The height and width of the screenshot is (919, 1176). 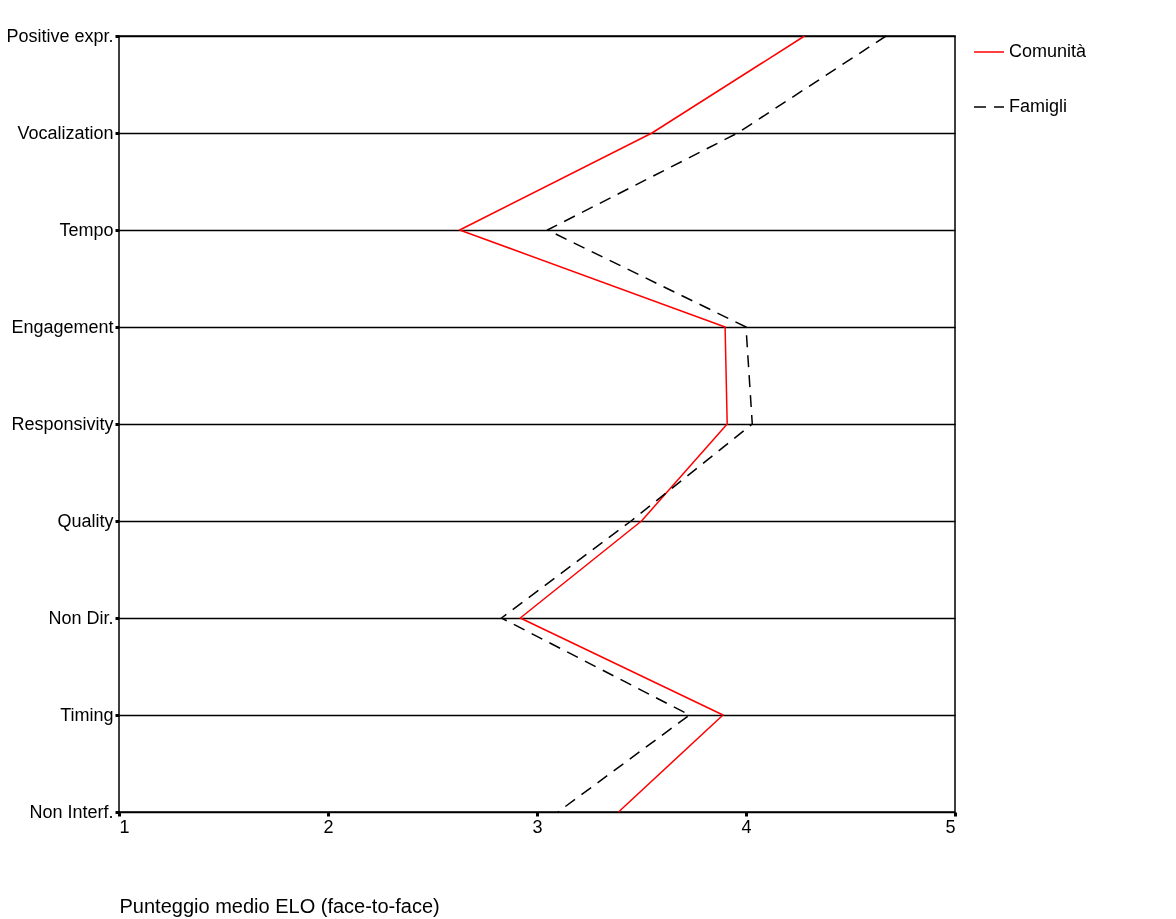 What do you see at coordinates (71, 811) in the screenshot?
I see `y-tick-label: Non Interf.` at bounding box center [71, 811].